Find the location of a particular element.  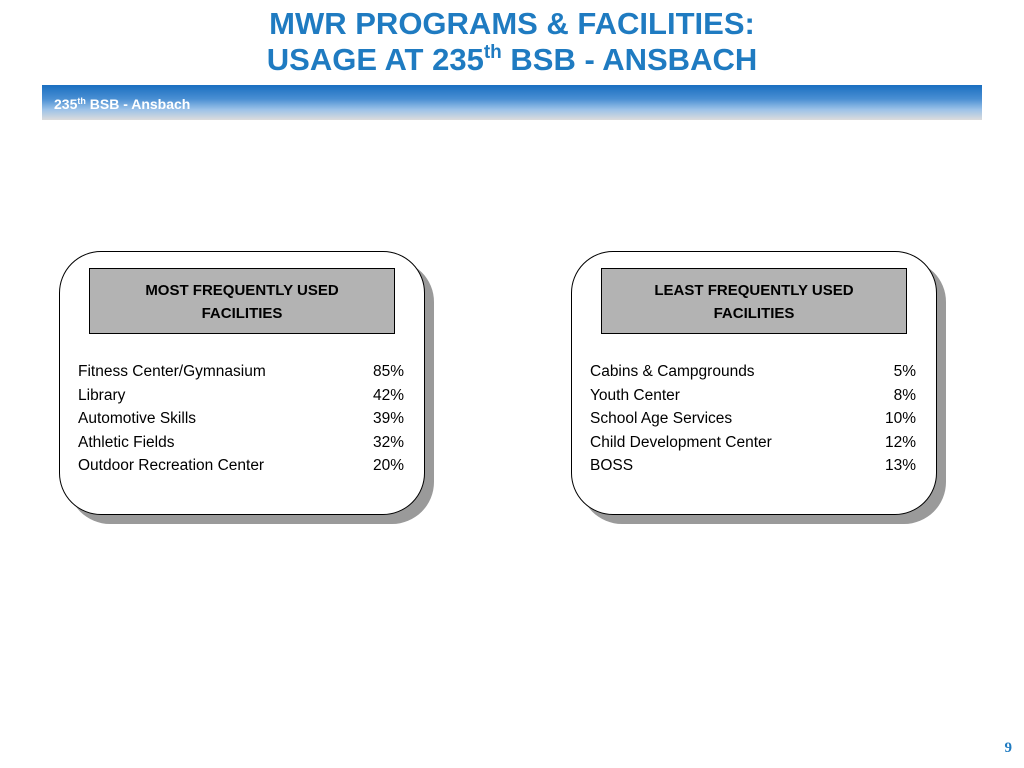

usage-percent: 42% is located at coordinates (388, 395).